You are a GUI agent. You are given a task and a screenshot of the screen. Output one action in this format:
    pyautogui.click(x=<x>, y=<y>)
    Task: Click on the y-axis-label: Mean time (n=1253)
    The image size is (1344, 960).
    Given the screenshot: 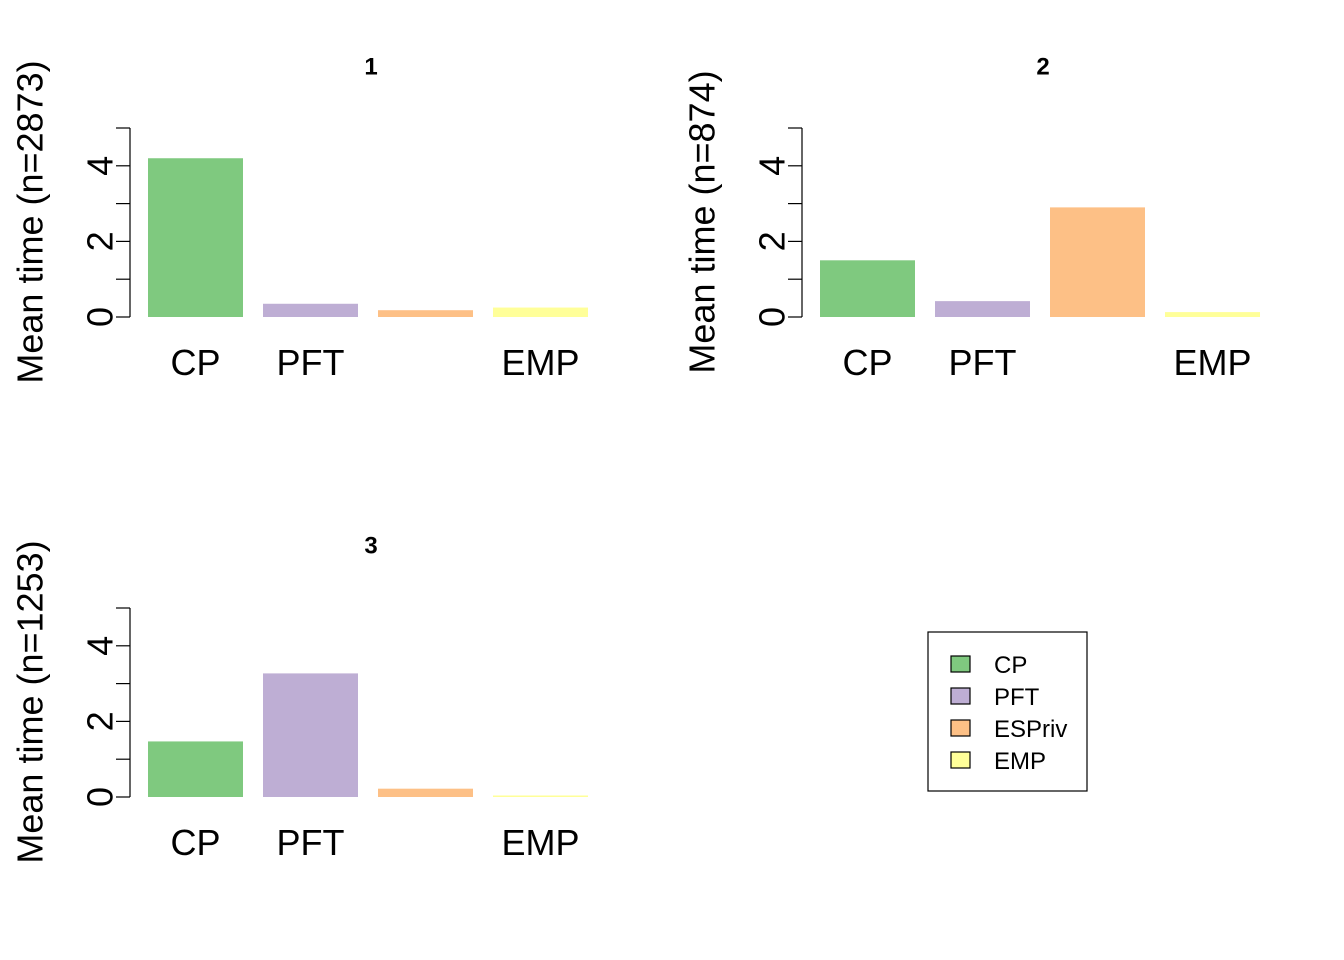 What is the action you would take?
    pyautogui.click(x=30, y=701)
    